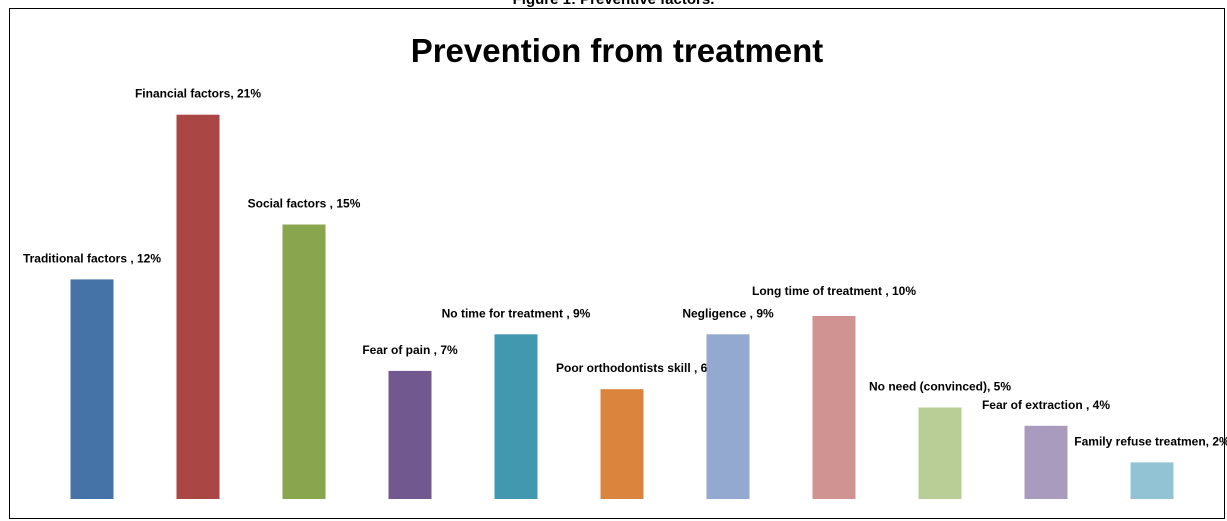 This screenshot has width=1227, height=521. I want to click on data-label: Financial factors, 21%, so click(198, 94).